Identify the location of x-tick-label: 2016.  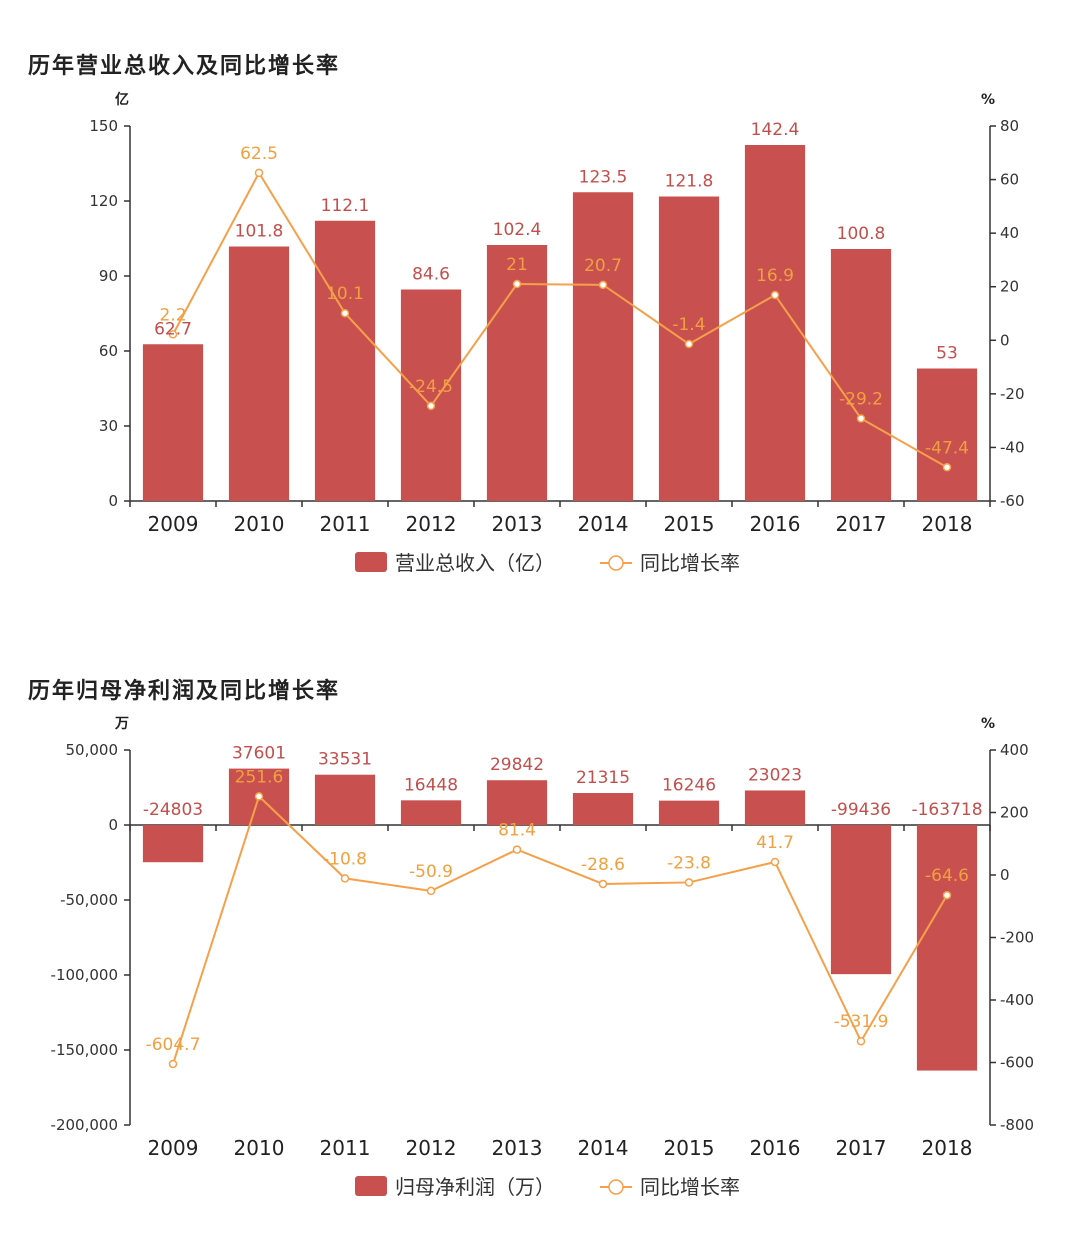
(775, 1148).